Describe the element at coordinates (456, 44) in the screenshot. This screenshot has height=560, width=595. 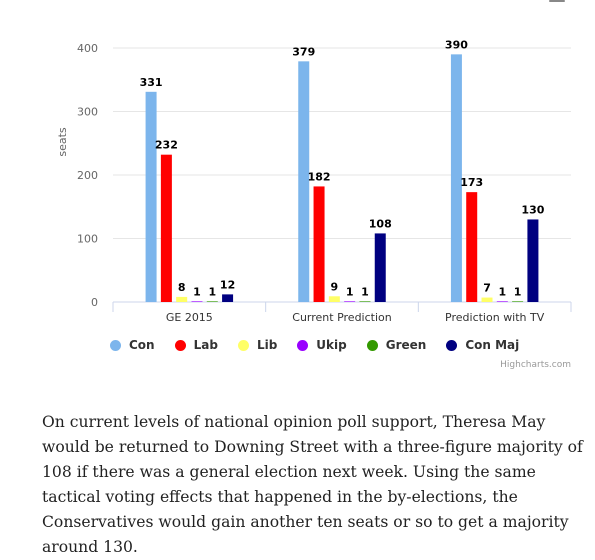
I see `data-label-con-2: 390` at that location.